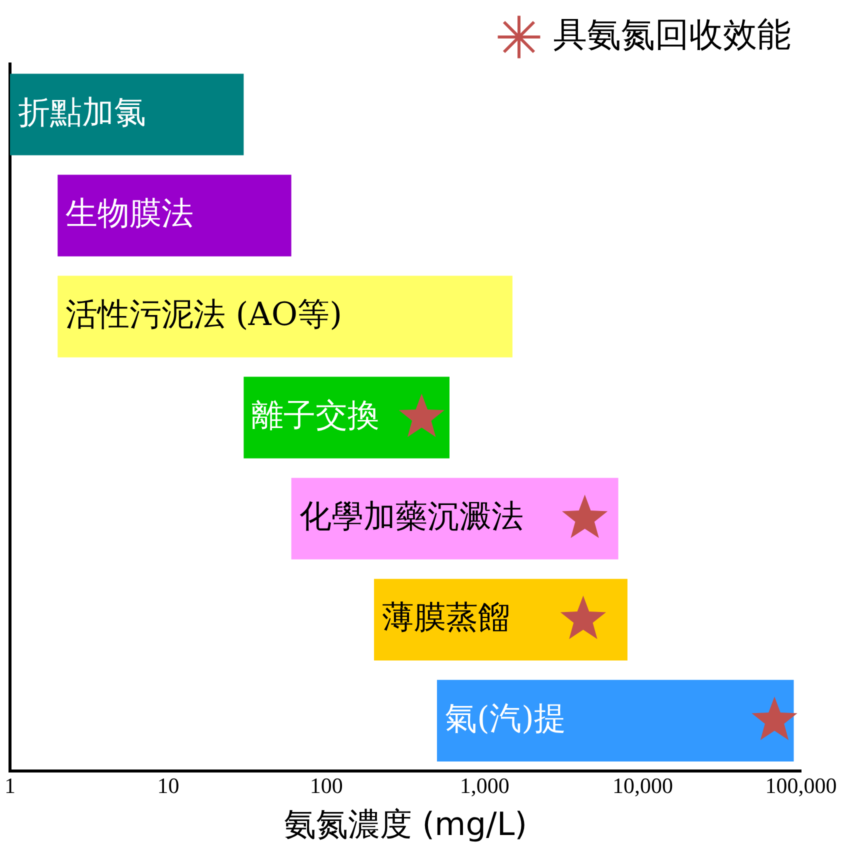  What do you see at coordinates (10, 785) in the screenshot?
I see `x-tick-label: 1` at bounding box center [10, 785].